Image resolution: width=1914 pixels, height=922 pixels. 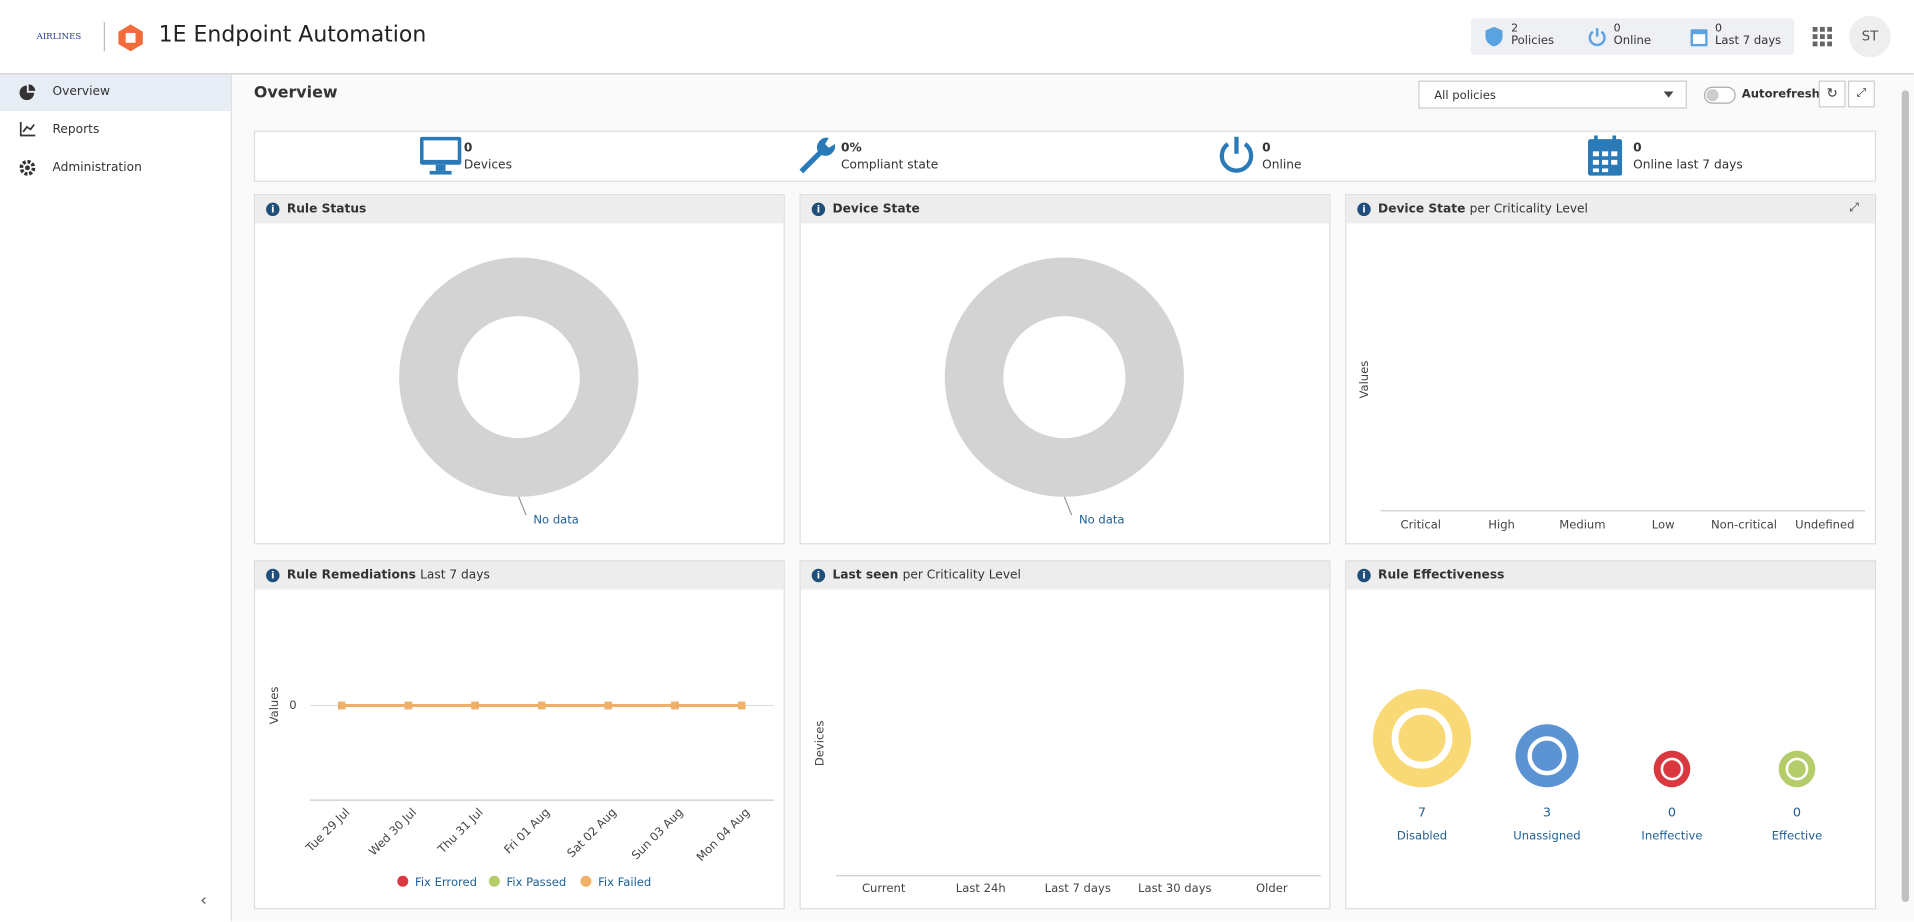 I want to click on stats-box, so click(x=1632, y=36).